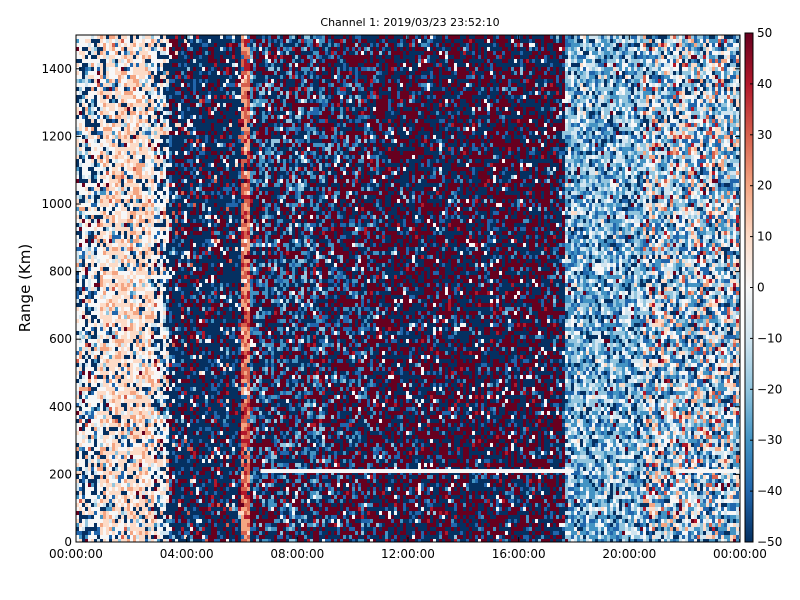  What do you see at coordinates (764, 237) in the screenshot?
I see `colorbar-tick-label: 10` at bounding box center [764, 237].